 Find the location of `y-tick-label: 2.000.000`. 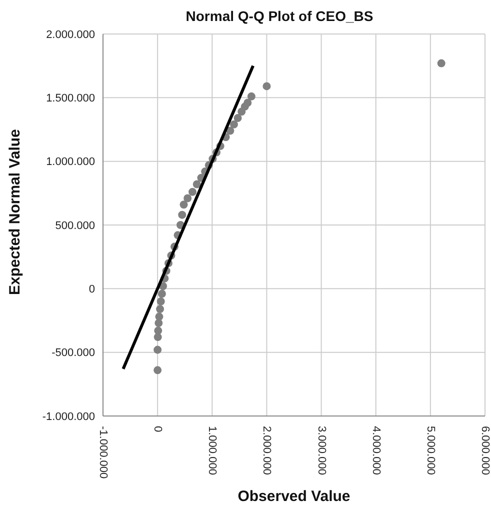

y-tick-label: 2.000.000 is located at coordinates (70, 34).